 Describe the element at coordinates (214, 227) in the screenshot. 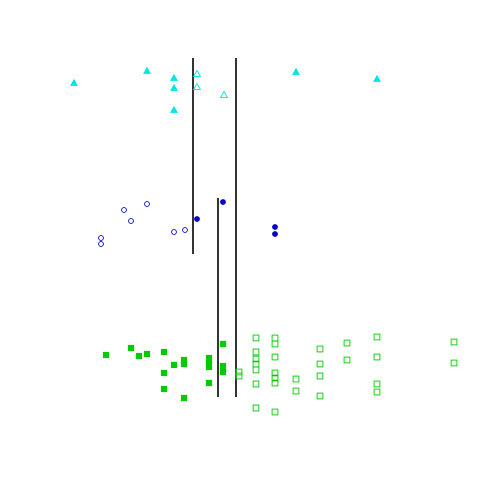

I see `reference-lines` at that location.